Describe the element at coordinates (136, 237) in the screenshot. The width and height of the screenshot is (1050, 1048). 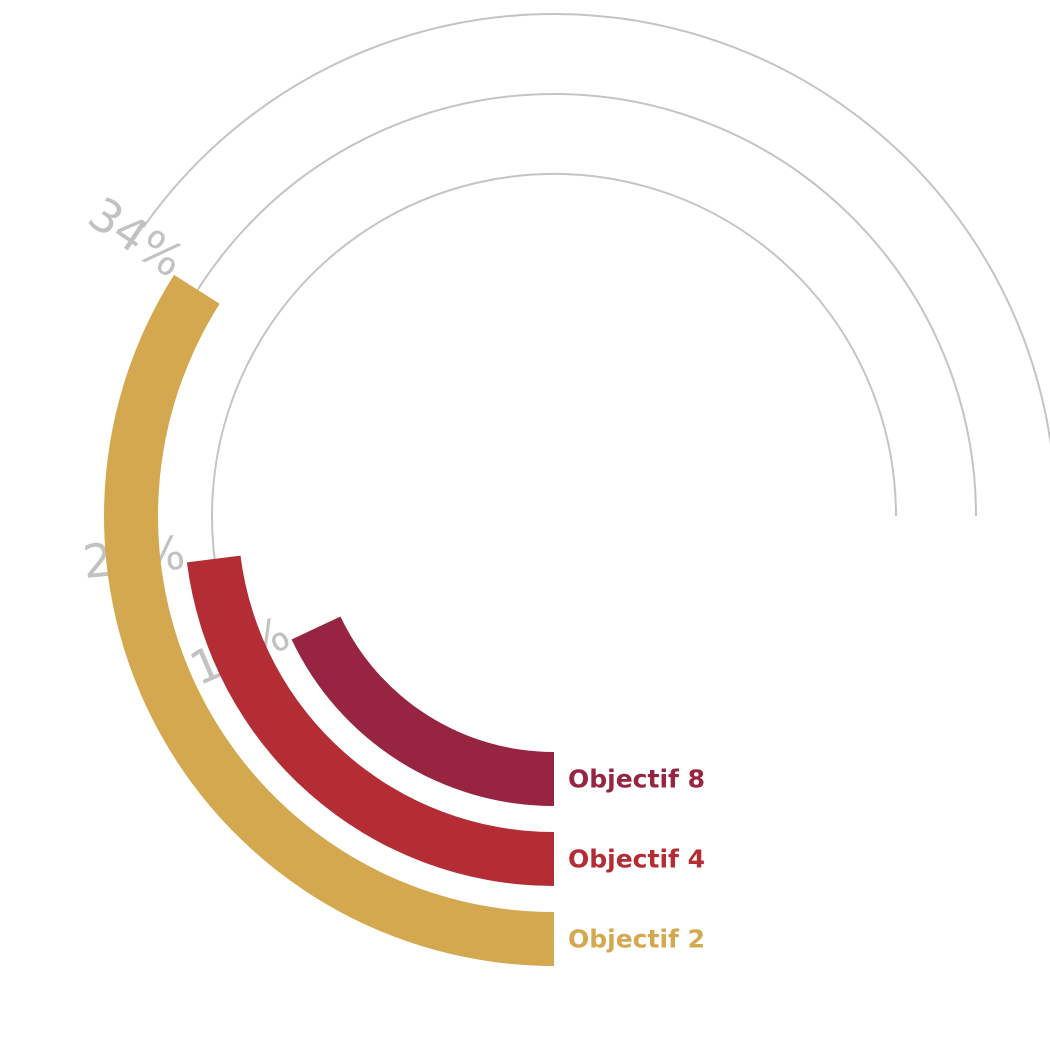
I see `value-label-objectif-2: 34%` at that location.